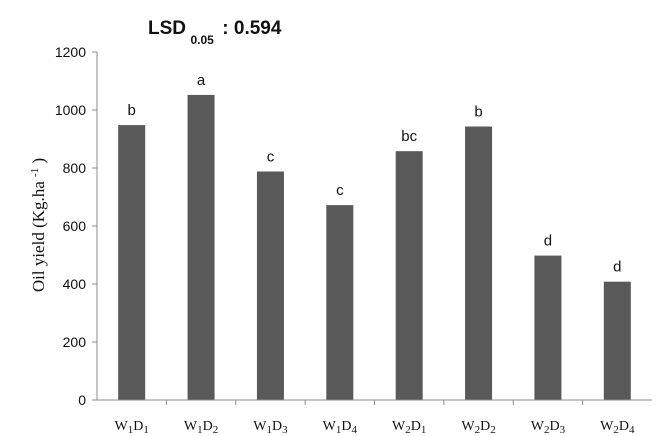  What do you see at coordinates (38, 236) in the screenshot?
I see `y-axis-label-main: Oil yield (Kg.ha` at bounding box center [38, 236].